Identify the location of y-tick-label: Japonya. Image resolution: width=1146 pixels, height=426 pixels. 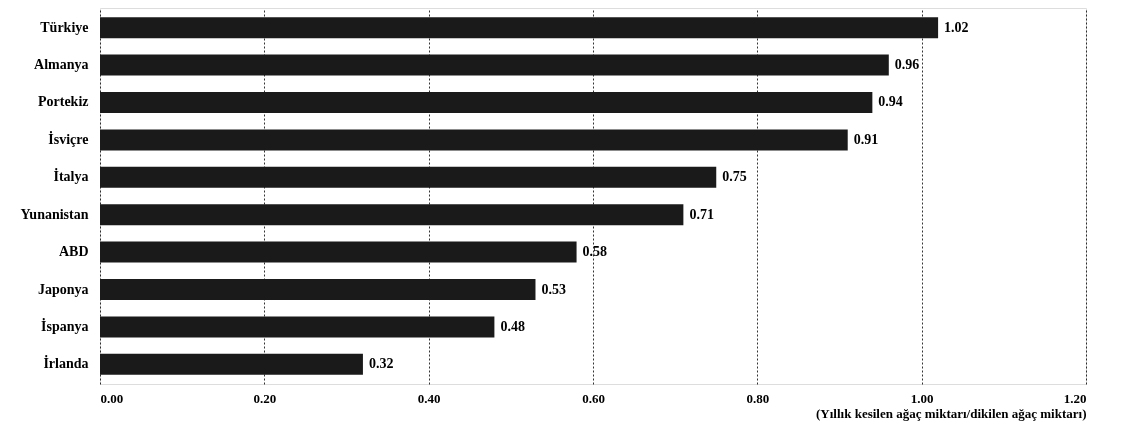
(63, 289).